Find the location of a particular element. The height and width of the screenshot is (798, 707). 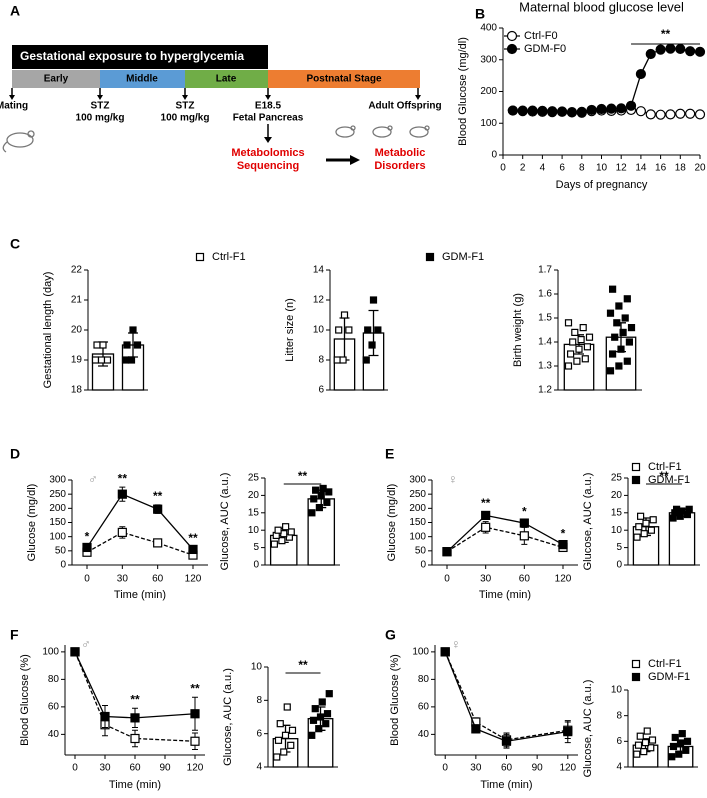

x-tick-label: 120 is located at coordinates (563, 579).